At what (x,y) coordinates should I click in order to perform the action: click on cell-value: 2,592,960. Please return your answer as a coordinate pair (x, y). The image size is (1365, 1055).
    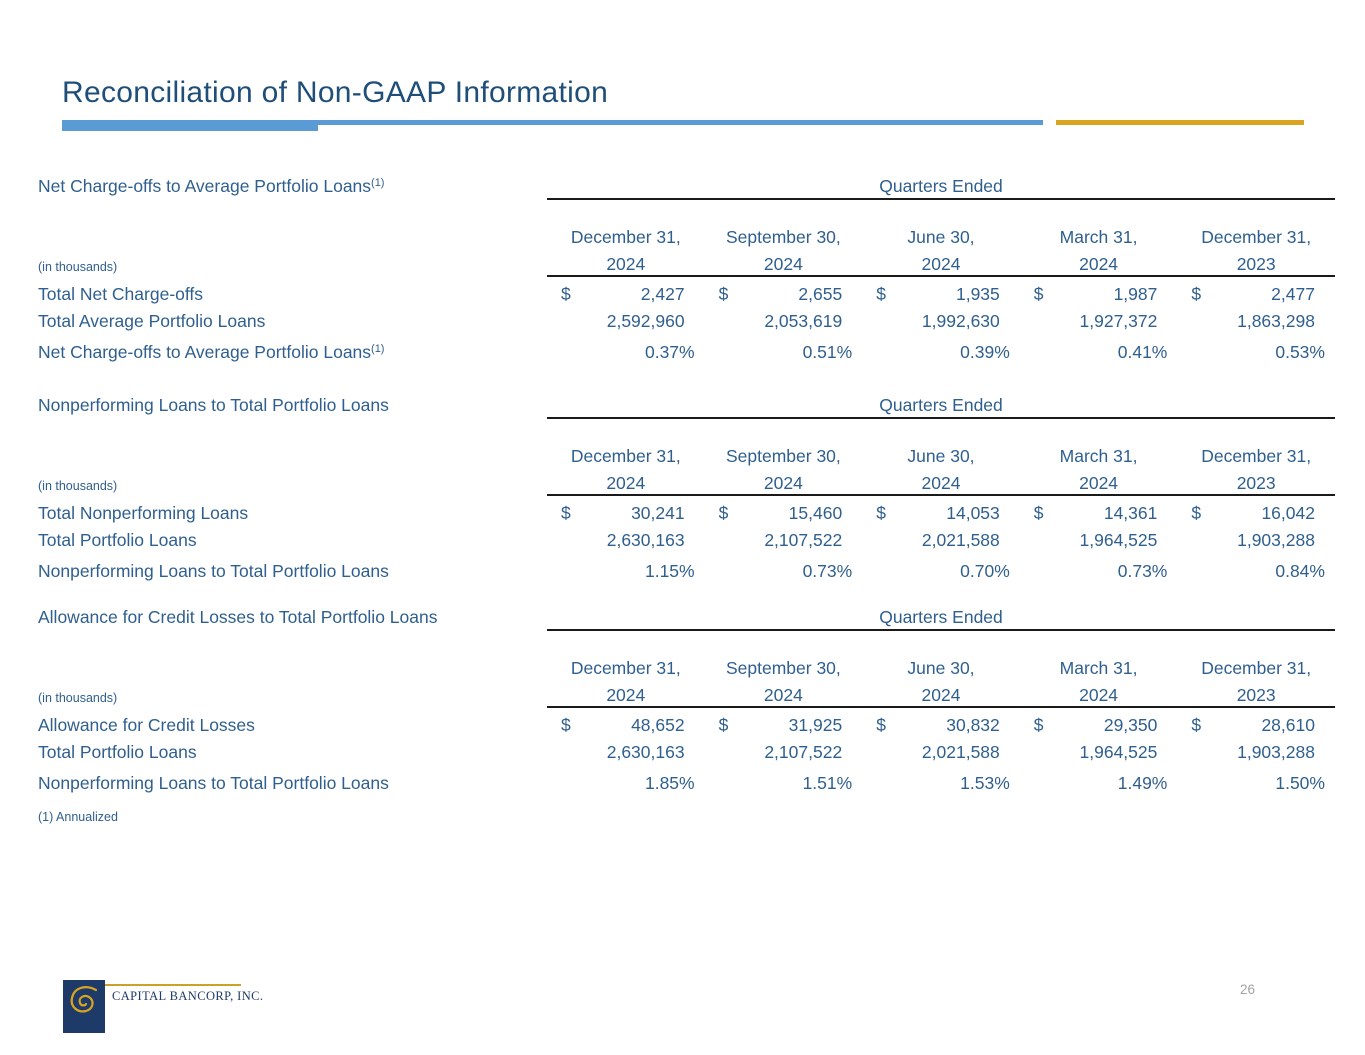
    Looking at the image, I should click on (645, 321).